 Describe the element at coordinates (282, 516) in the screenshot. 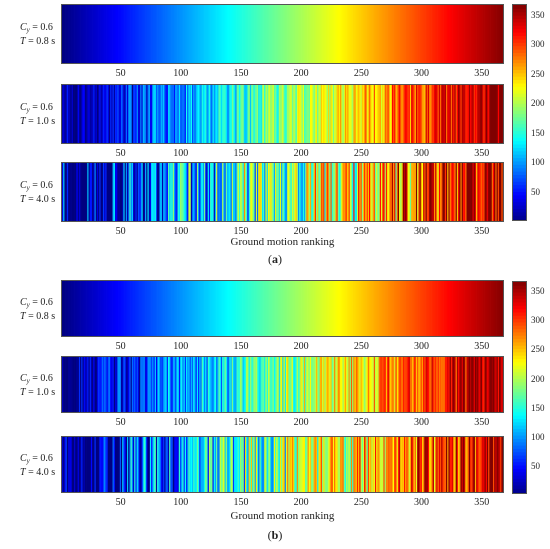

I see `x-axis-label: Ground motion ranking` at that location.